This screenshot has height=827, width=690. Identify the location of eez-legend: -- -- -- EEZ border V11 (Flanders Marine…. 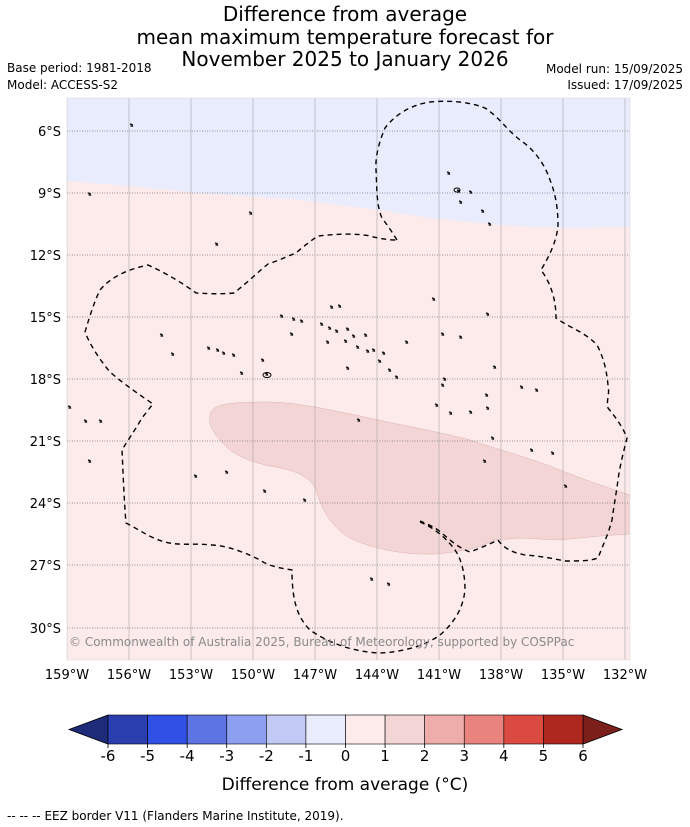
(175, 816).